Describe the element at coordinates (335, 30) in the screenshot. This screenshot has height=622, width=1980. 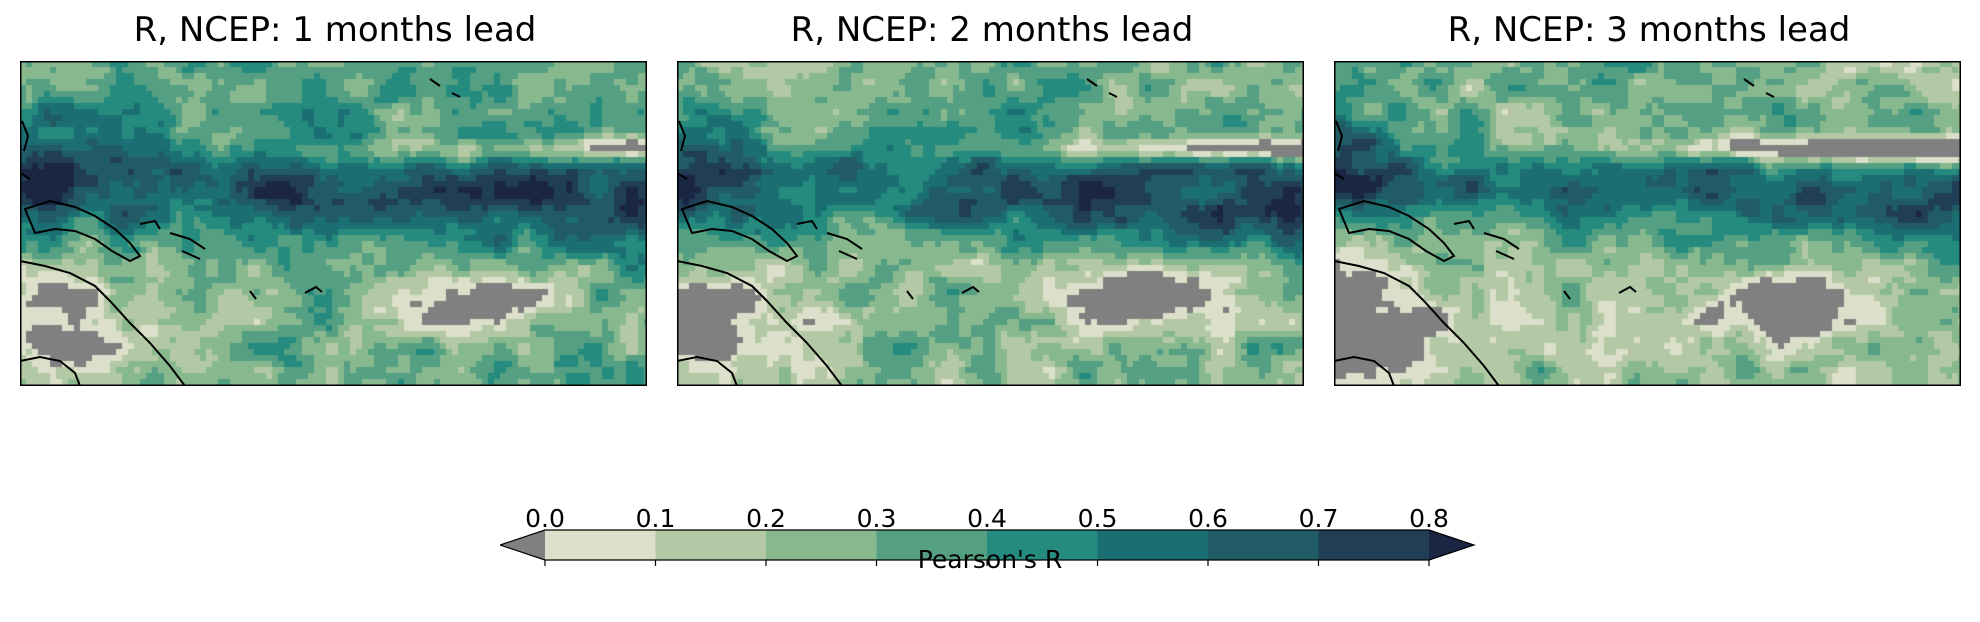
I see `panel-title-1: R, NCEP: 1 months lead` at that location.